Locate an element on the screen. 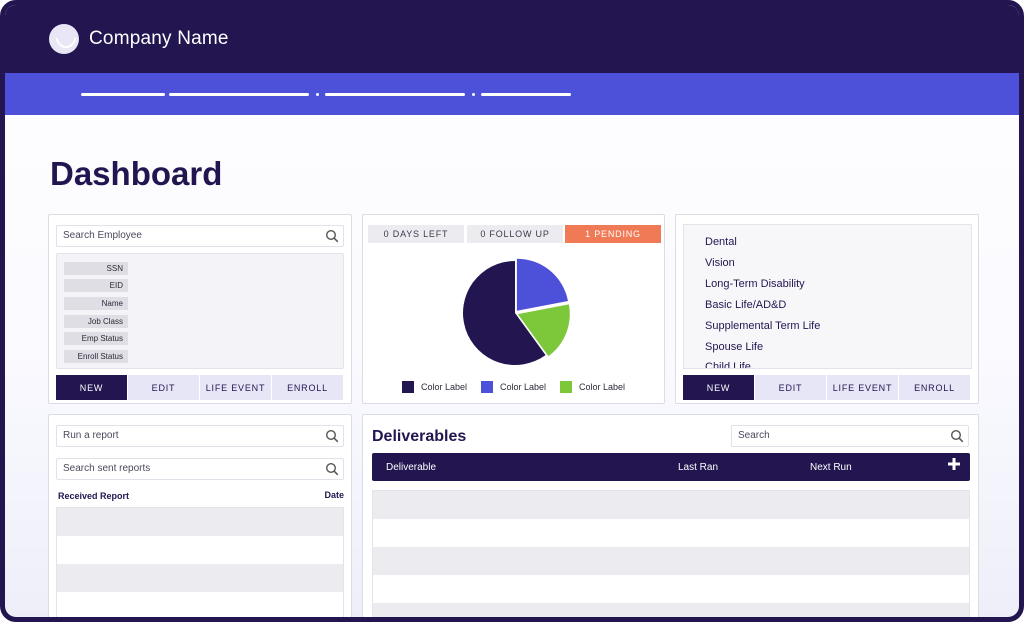 Image resolution: width=1024 pixels, height=622 pixels. column-next-run: Next Run is located at coordinates (831, 467).